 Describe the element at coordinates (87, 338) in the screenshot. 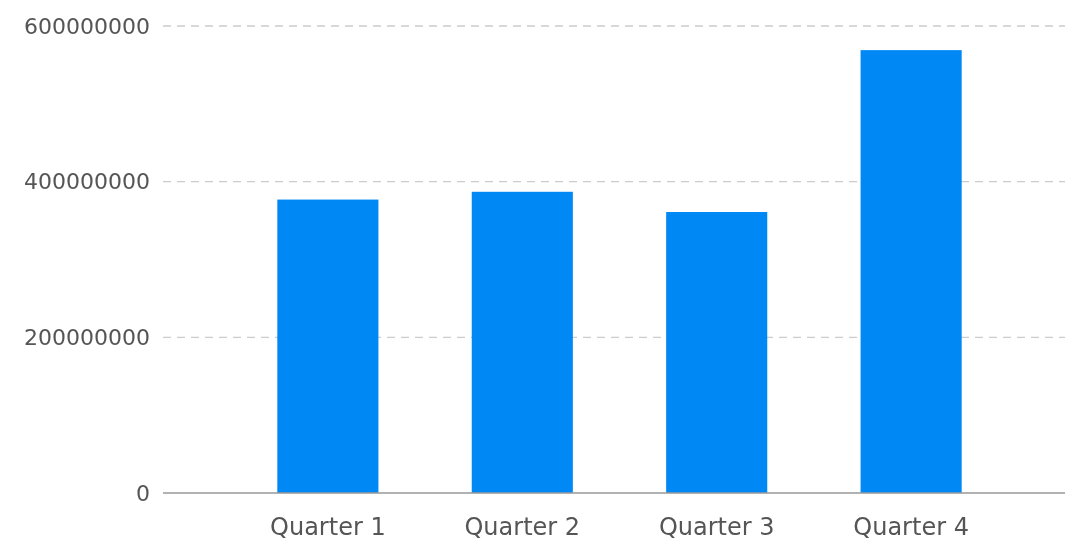

I see `y-tick-label: 200000000` at that location.